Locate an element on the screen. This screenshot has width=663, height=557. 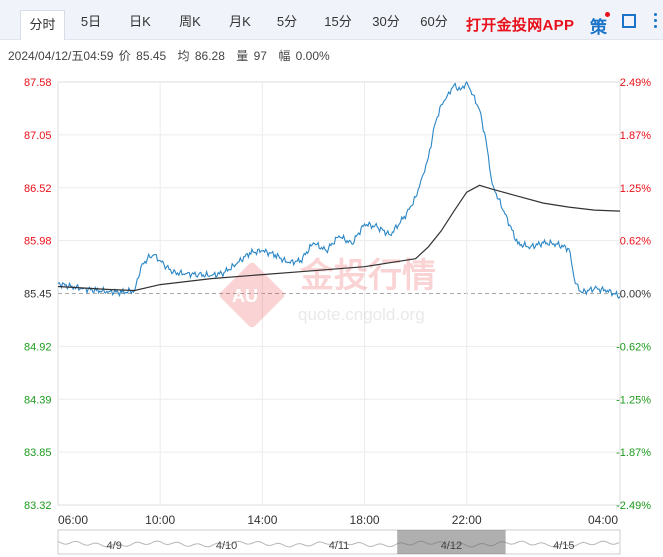
tab-weekly-k: 周K is located at coordinates (190, 21).